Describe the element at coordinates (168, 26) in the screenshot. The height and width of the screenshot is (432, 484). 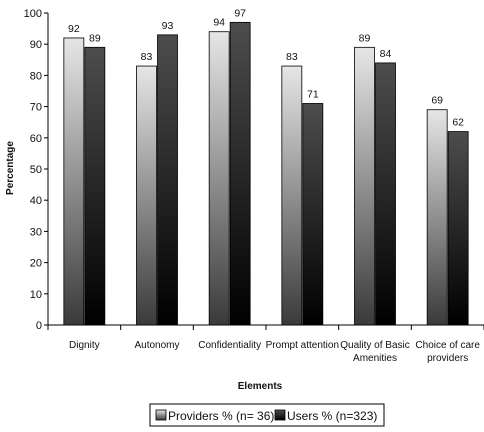
I see `data-label-users: 93` at that location.